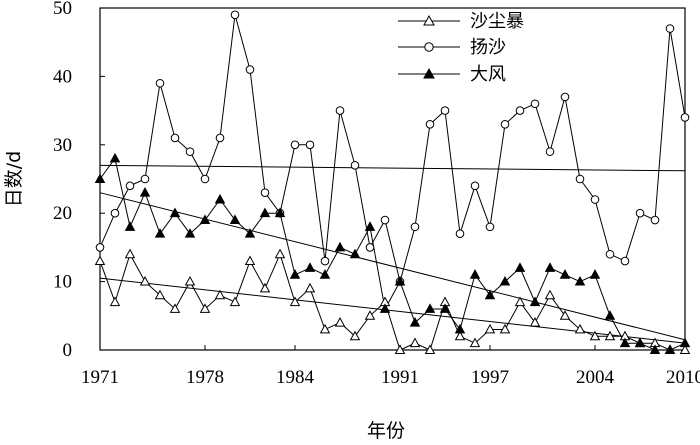 The image size is (700, 445). I want to click on x-tick-label: 1997, so click(490, 377).